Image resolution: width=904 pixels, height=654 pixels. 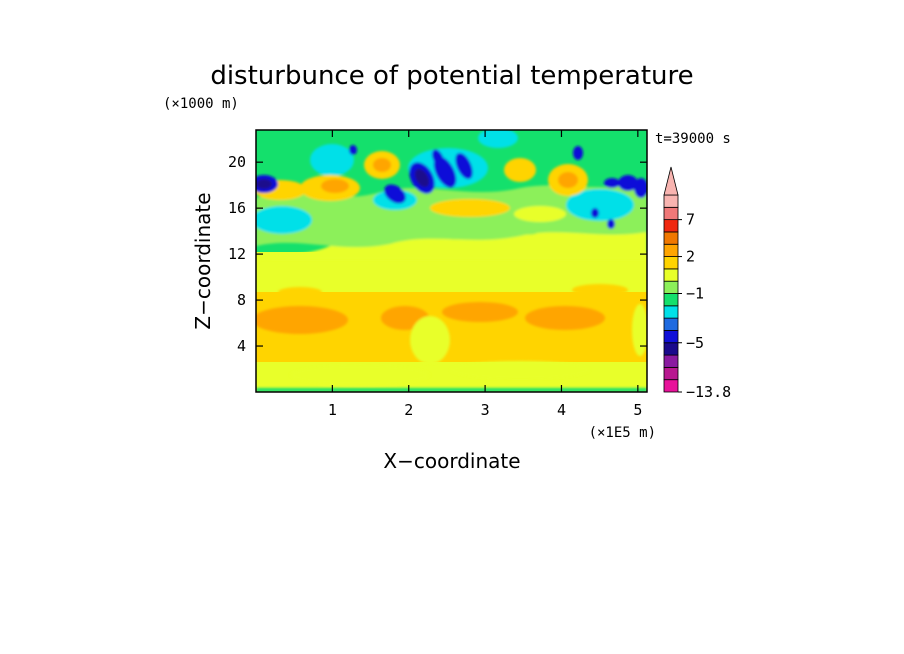 I want to click on yellow-upper-edge, so click(x=451, y=245).